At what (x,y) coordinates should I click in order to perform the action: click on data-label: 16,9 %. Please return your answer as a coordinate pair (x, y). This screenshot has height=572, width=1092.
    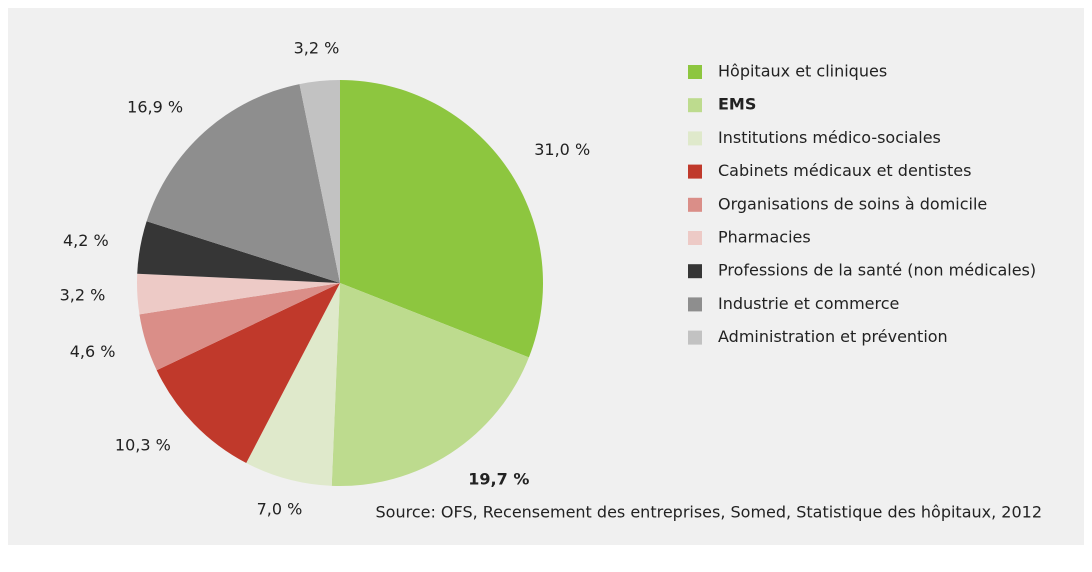
    Looking at the image, I should click on (155, 107).